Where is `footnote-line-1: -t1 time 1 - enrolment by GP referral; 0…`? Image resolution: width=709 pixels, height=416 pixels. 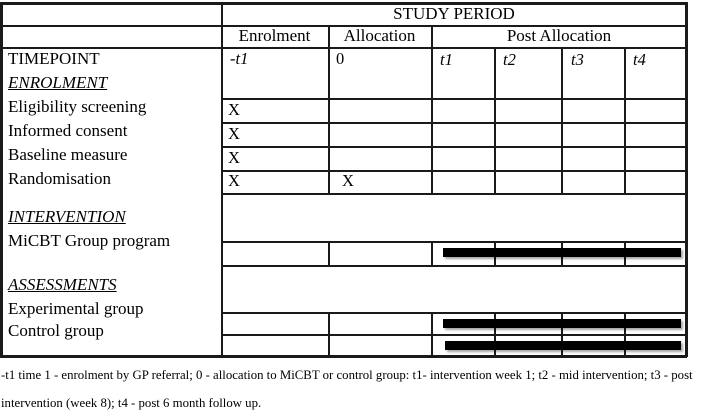 footnote-line-1: -t1 time 1 - enrolment by GP referral; 0… is located at coordinates (347, 375).